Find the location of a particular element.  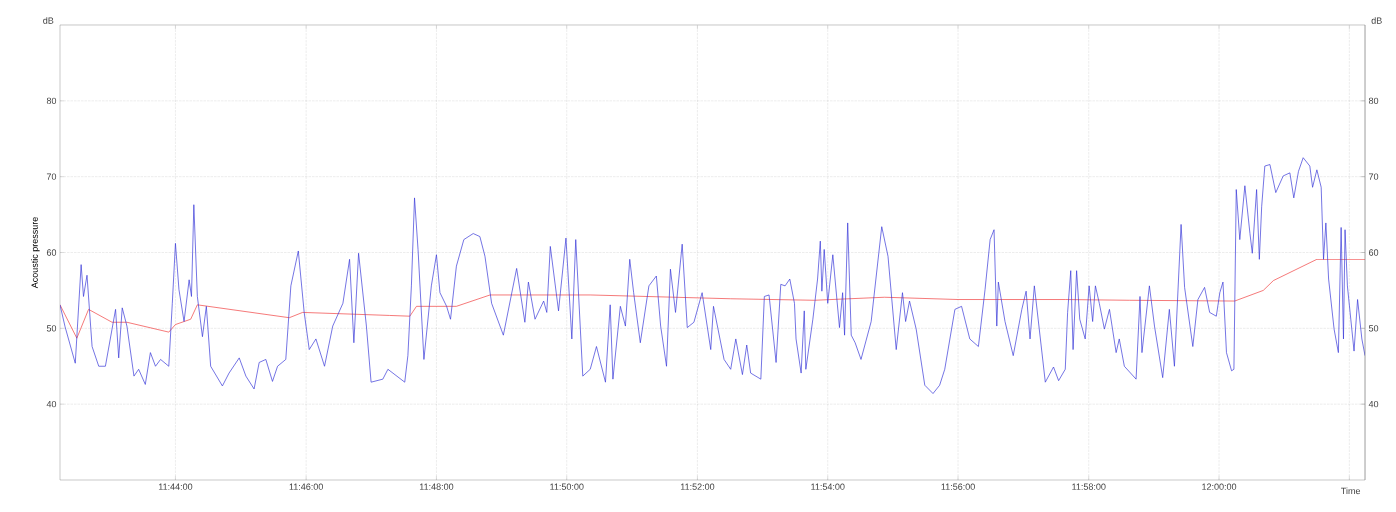

x-tick-label: 11:56:00 is located at coordinates (958, 486).